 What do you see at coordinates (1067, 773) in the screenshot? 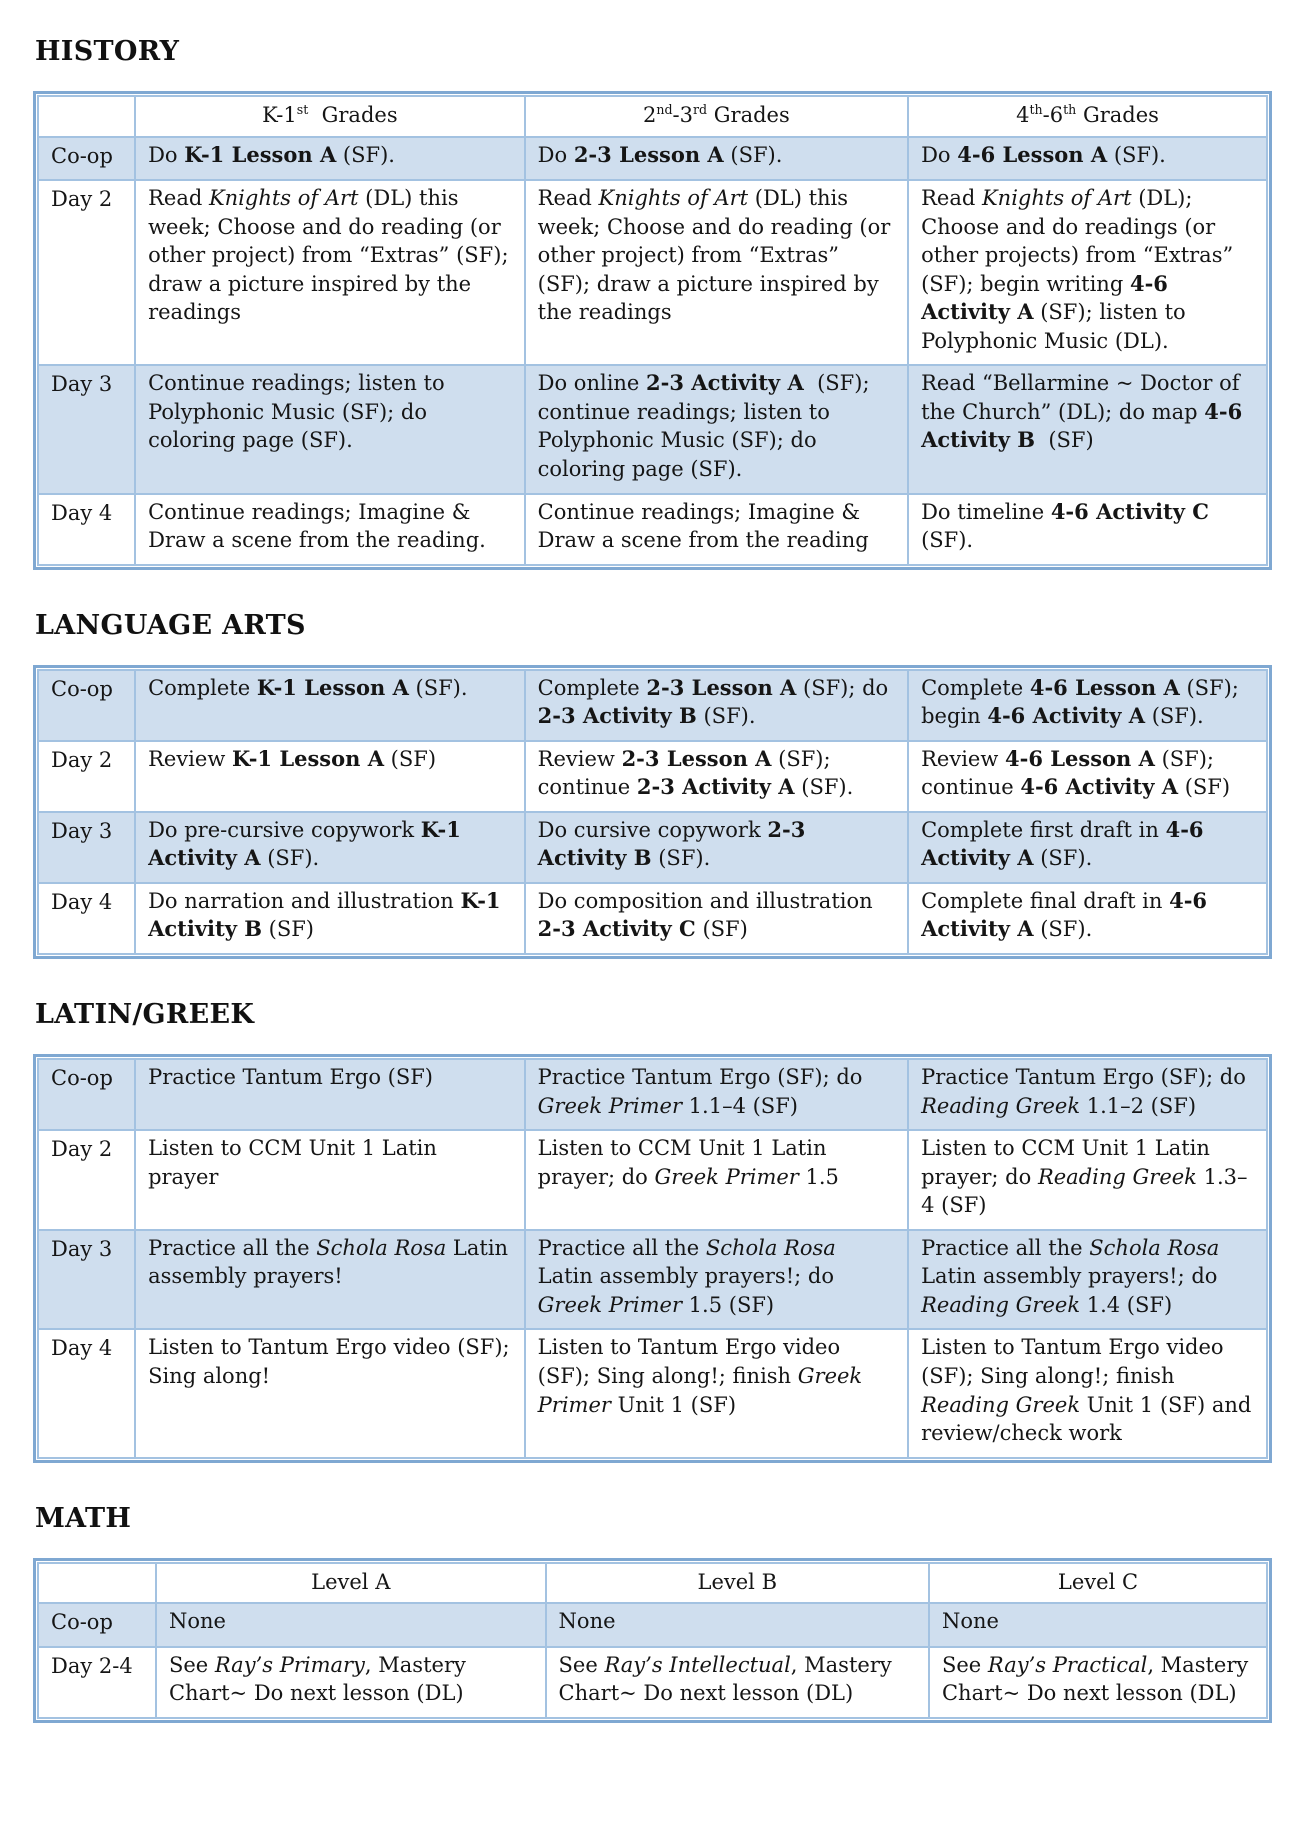
I see `text-segment: (SF); continue` at bounding box center [1067, 773].